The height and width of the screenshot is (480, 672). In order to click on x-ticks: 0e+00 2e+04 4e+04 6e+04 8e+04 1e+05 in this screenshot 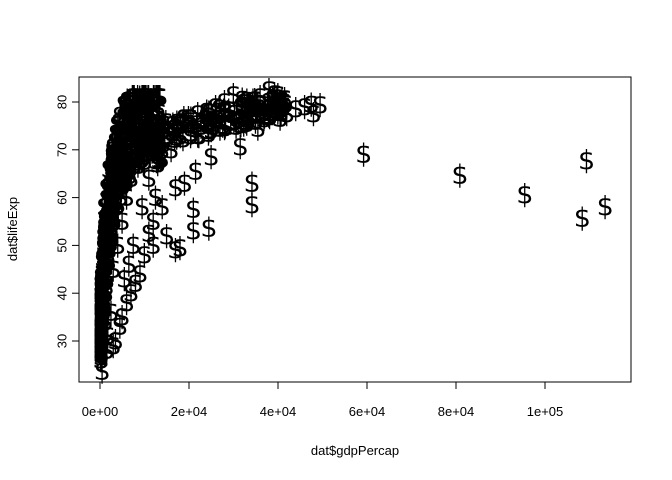, I will do `click(322, 400)`.